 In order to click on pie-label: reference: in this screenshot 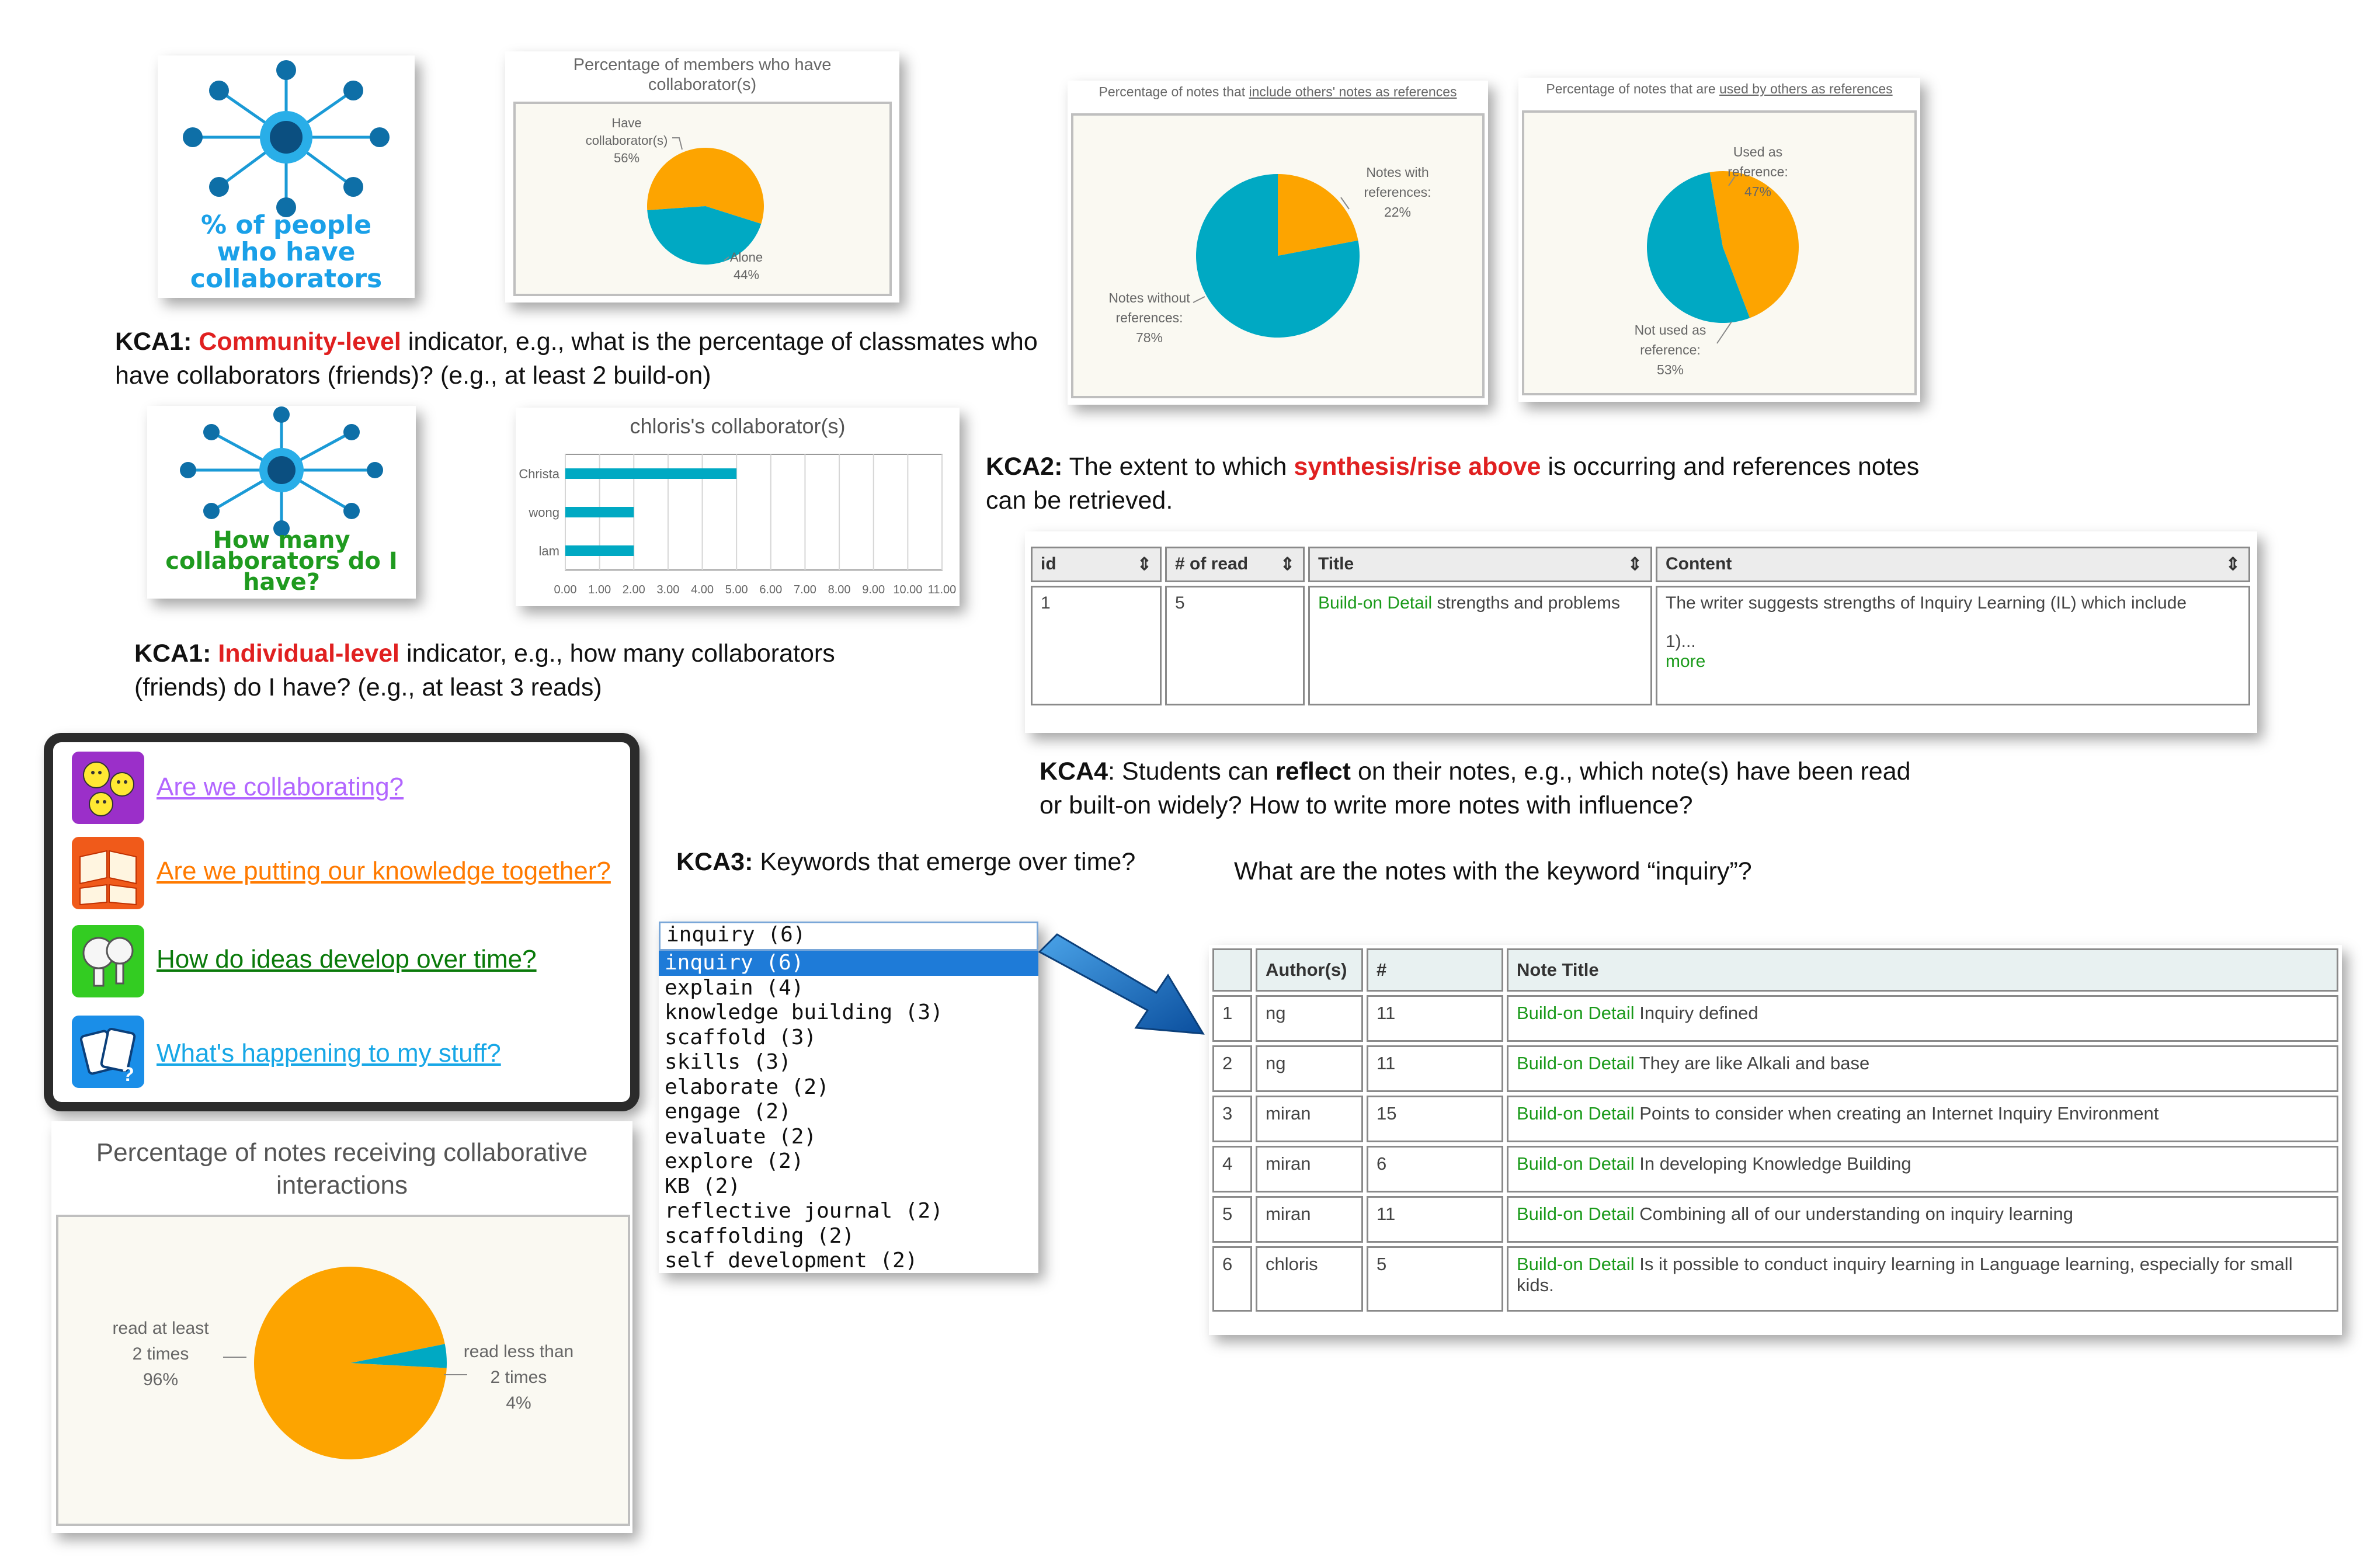, I will do `click(1758, 172)`.